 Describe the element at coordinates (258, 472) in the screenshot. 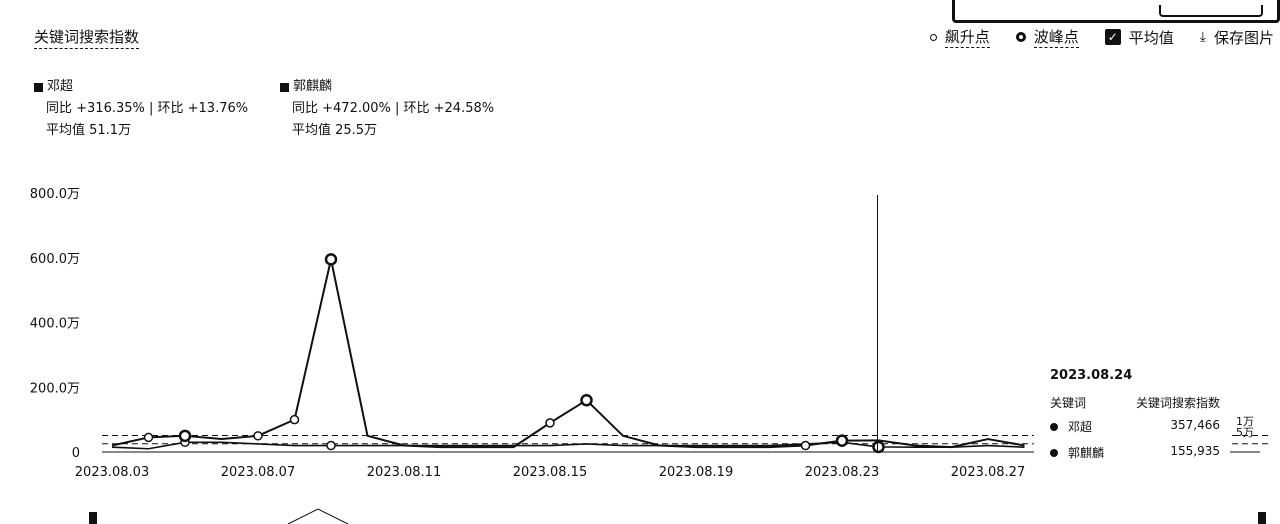

I see `x-tick-label: 2023.08.07` at that location.